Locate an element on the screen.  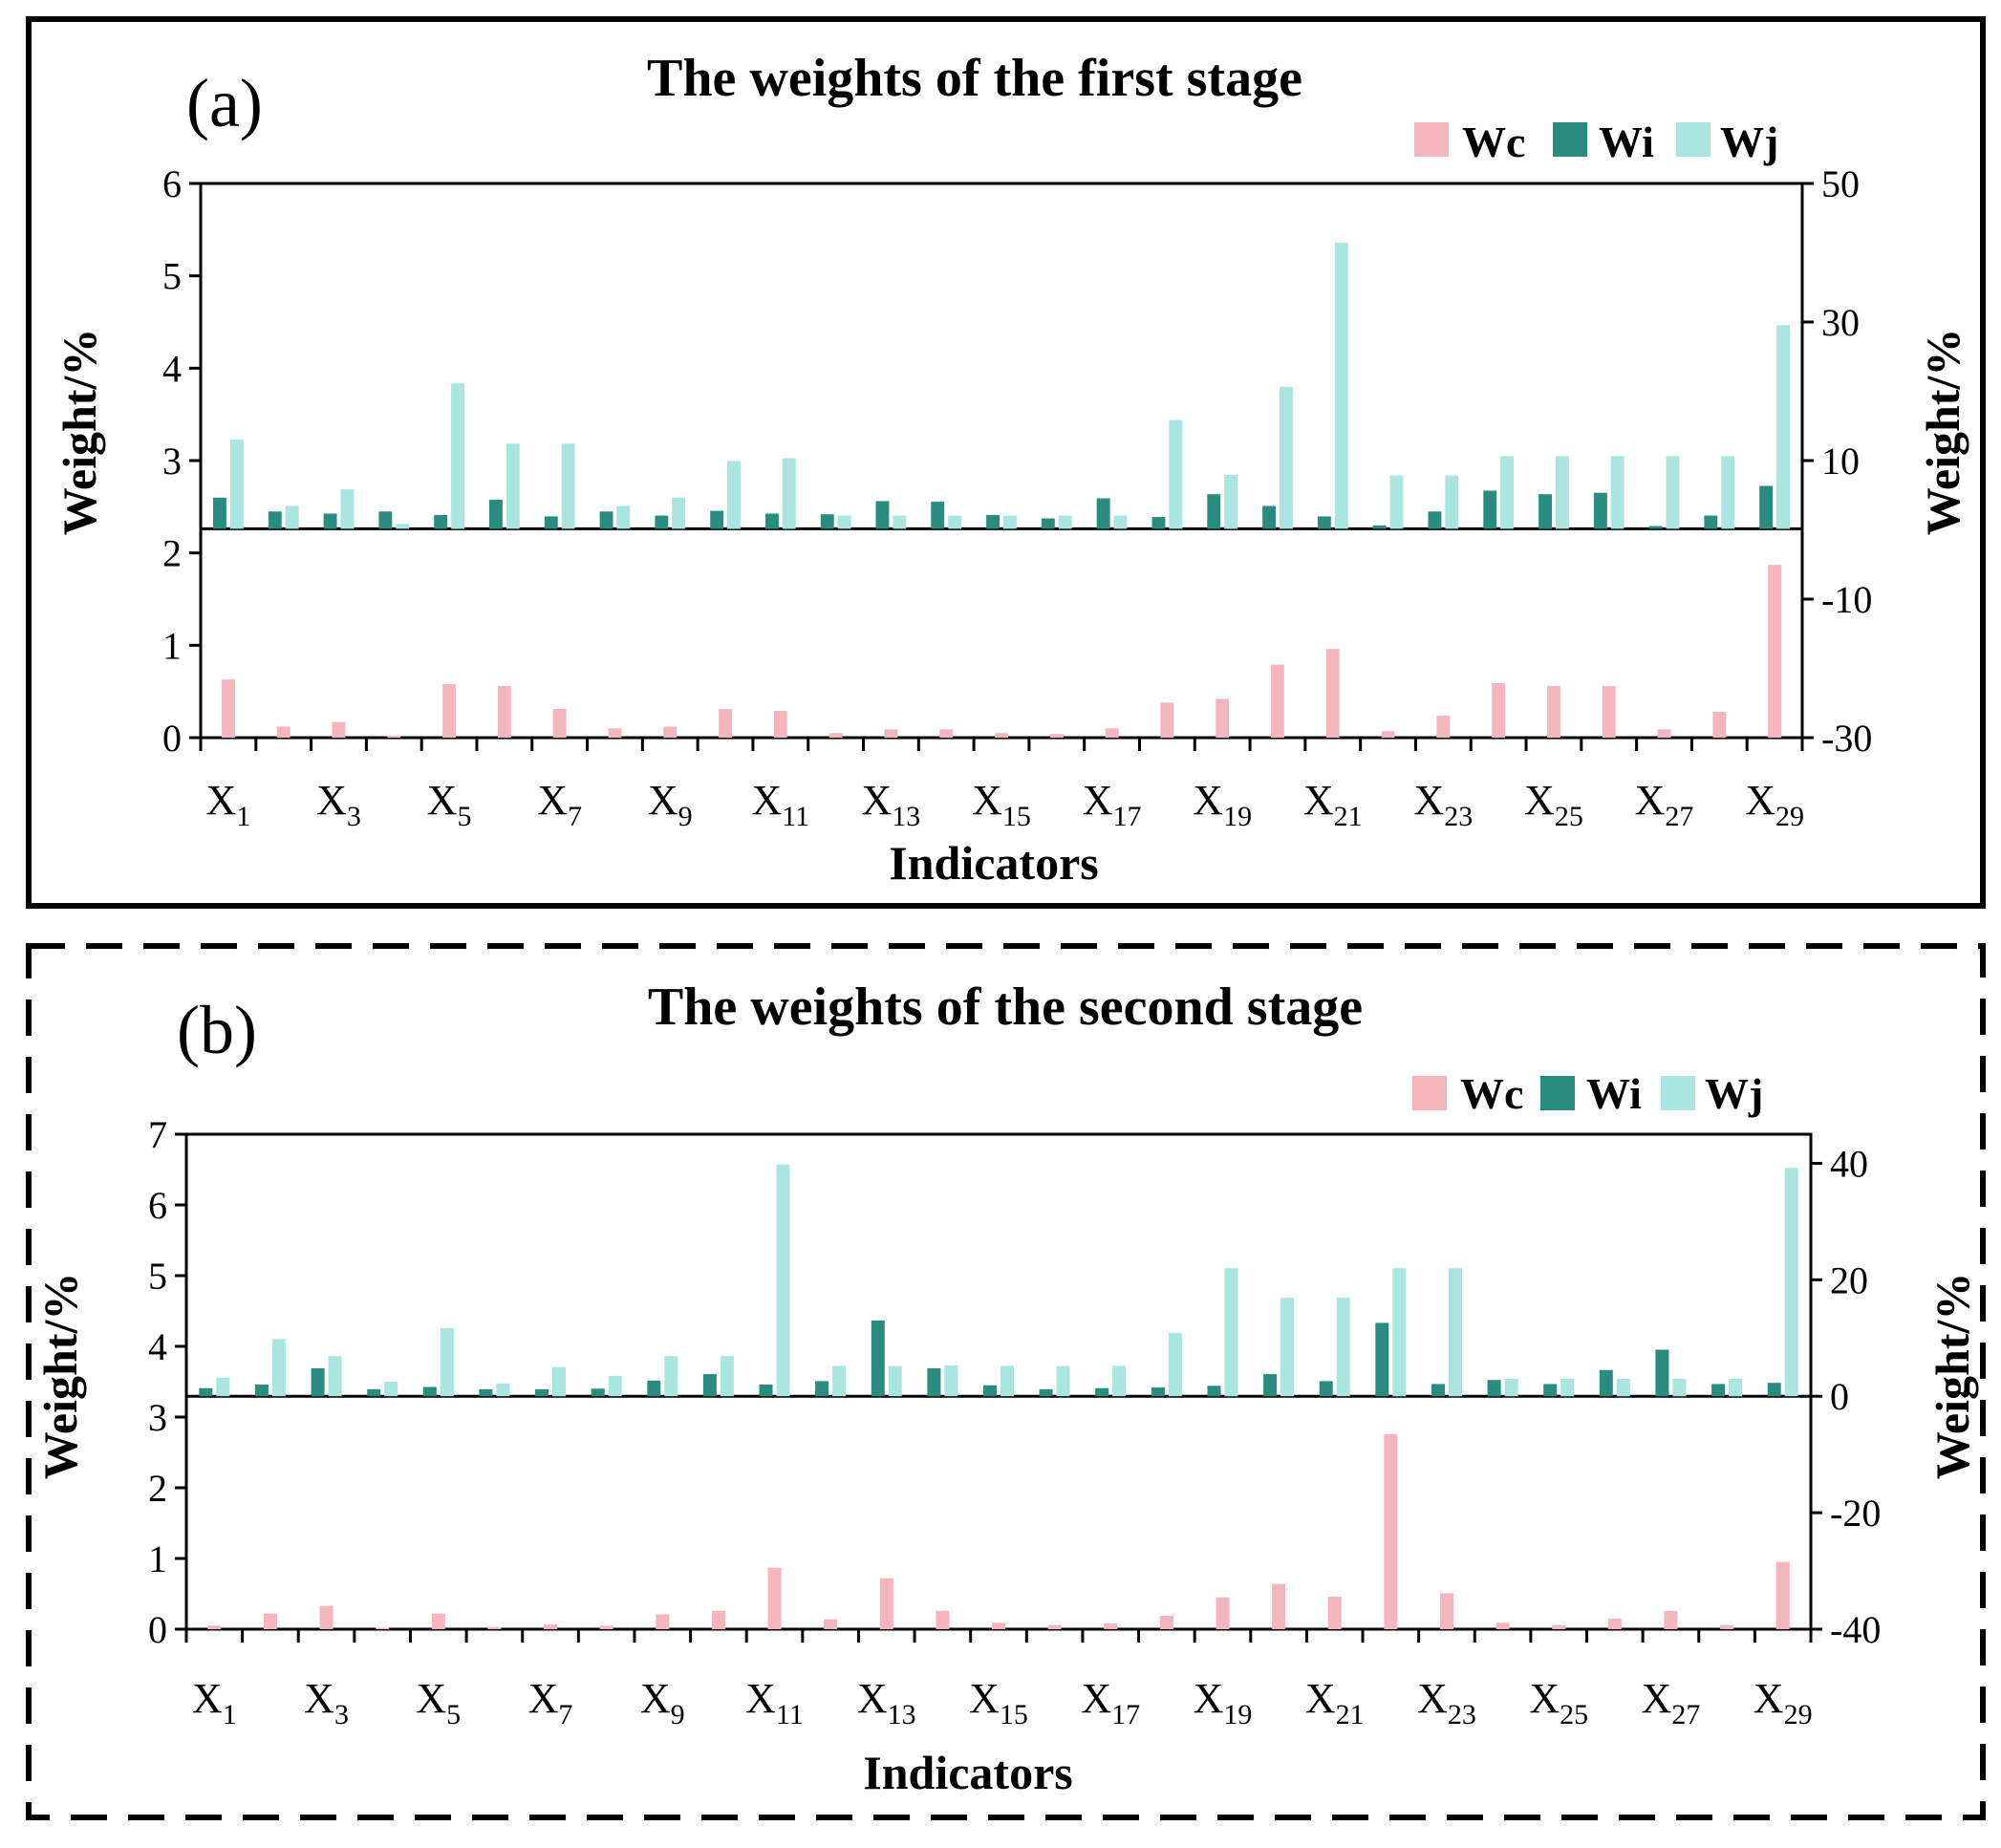
ytick-label-right-a--30: -30 is located at coordinates (1846, 738).